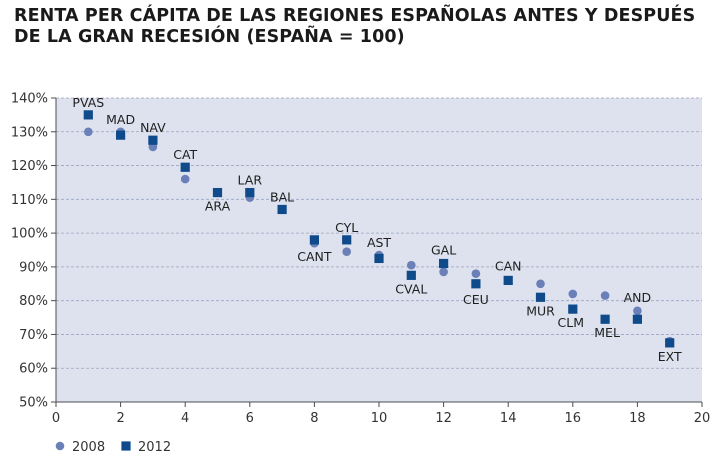 The height and width of the screenshot is (468, 718). I want to click on point-label: MUR, so click(540, 310).